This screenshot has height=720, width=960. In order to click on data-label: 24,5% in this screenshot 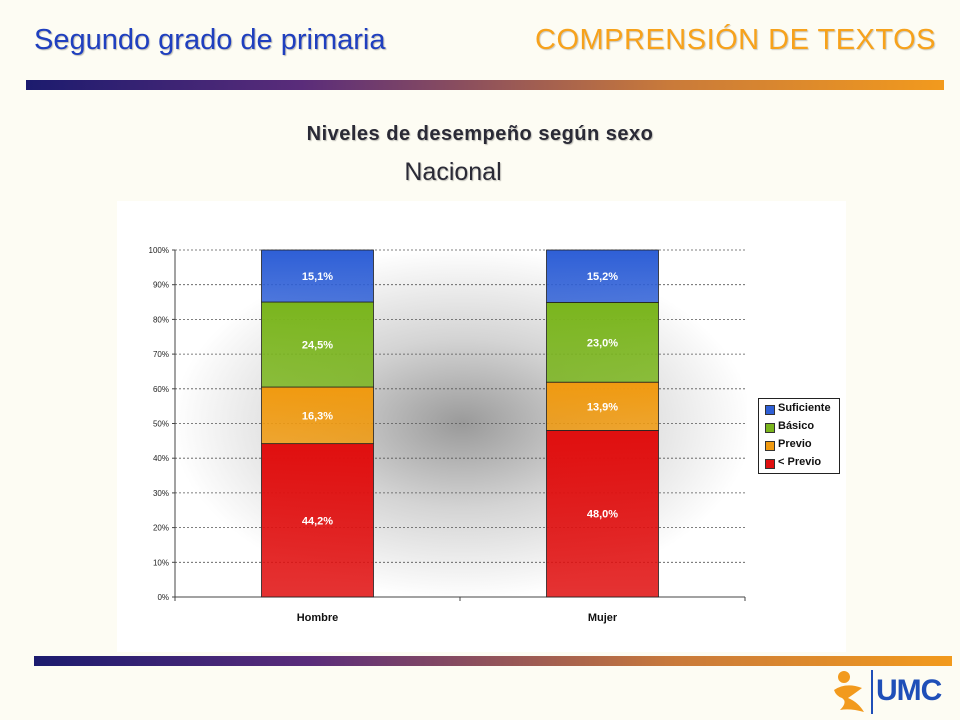, I will do `click(317, 346)`.